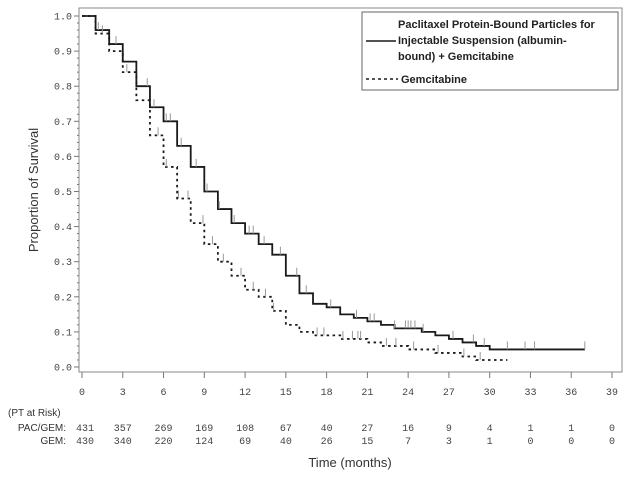 The height and width of the screenshot is (484, 634). Describe the element at coordinates (123, 393) in the screenshot. I see `x-tick-label: 3` at that location.